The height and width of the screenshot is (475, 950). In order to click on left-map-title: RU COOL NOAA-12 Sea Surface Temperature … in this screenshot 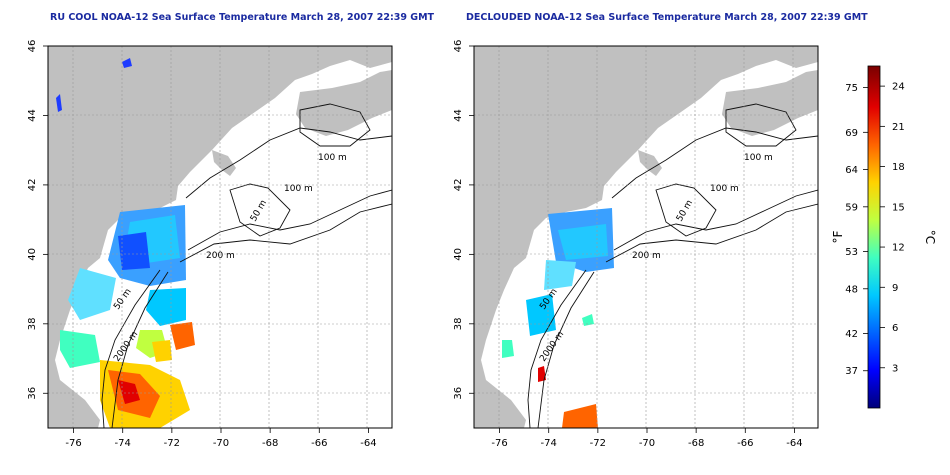, I will do `click(242, 17)`.